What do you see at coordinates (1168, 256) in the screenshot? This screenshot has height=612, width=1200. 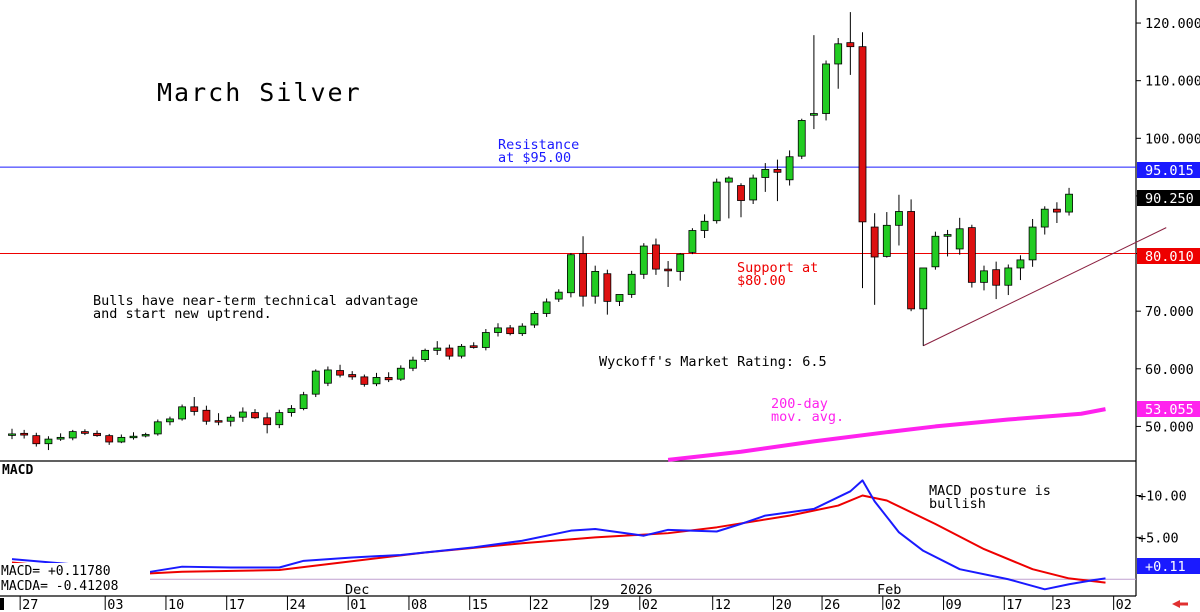 I see `support-badge-bg` at bounding box center [1168, 256].